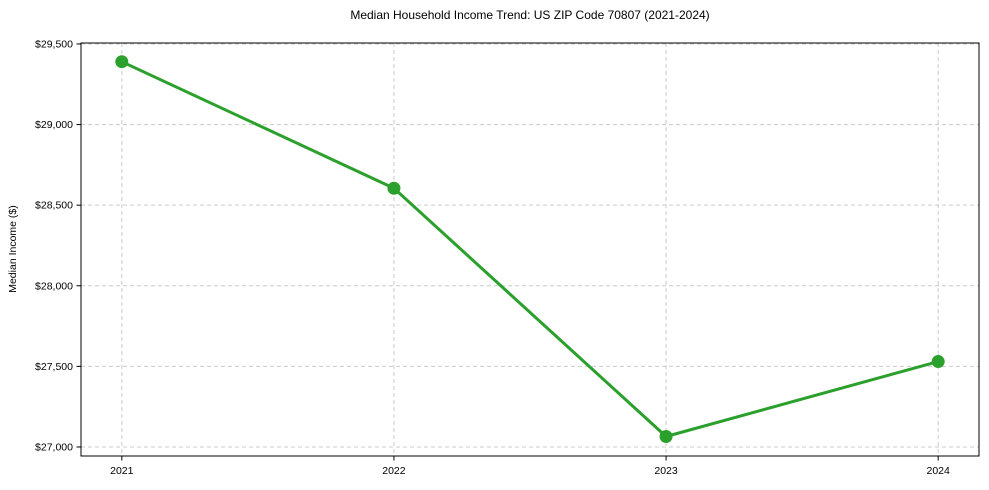 This screenshot has width=989, height=490. What do you see at coordinates (54, 125) in the screenshot?
I see `y-tick-label: $29,000` at bounding box center [54, 125].